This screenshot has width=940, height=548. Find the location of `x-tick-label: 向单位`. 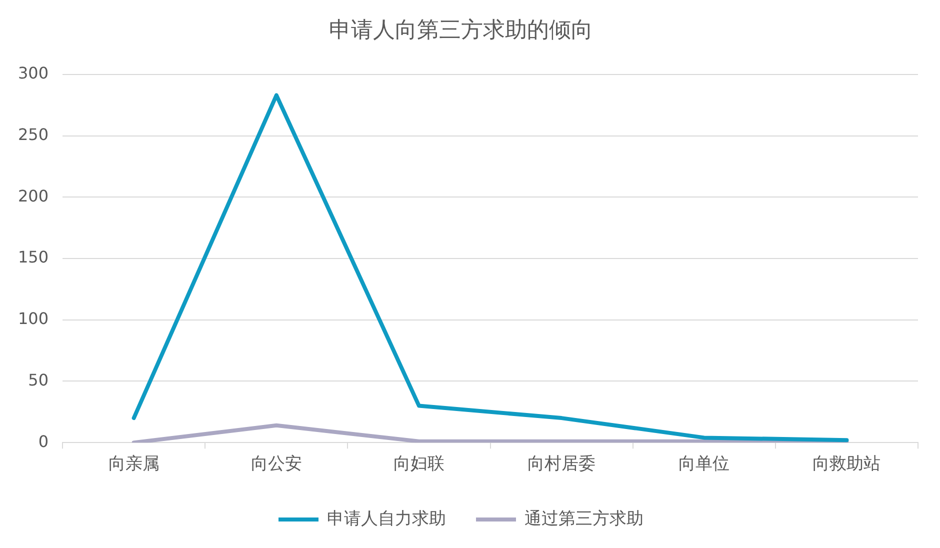

x-tick-label: 向单位 is located at coordinates (704, 464).